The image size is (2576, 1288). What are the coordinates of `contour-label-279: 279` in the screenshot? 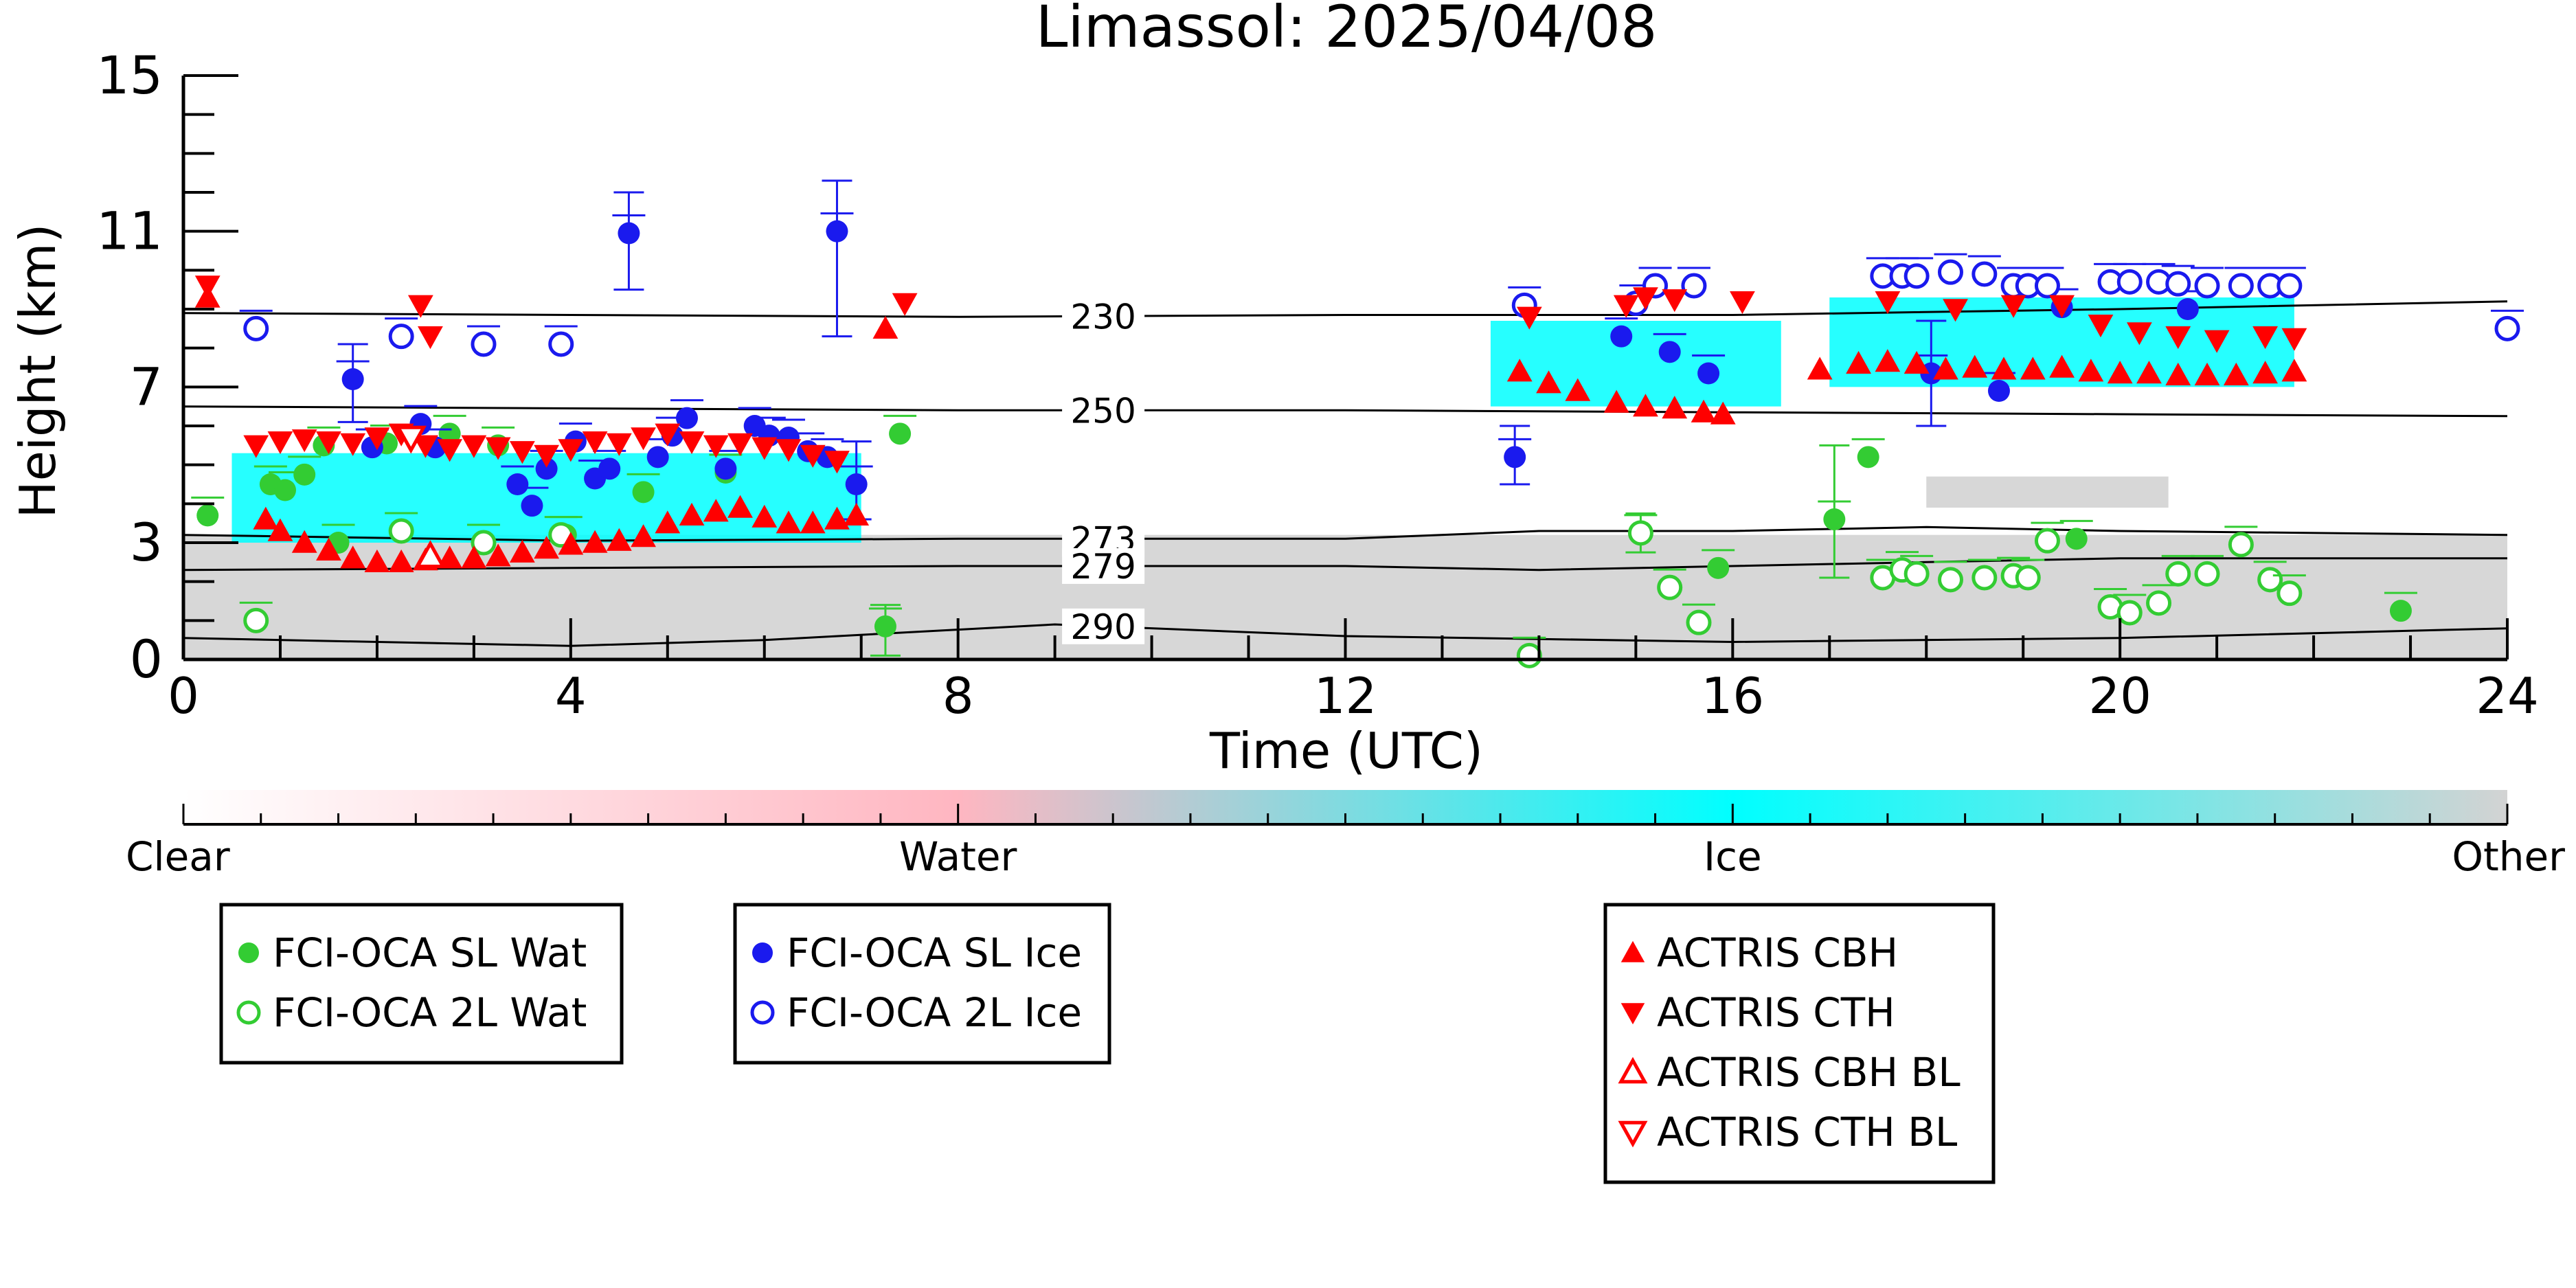 It's located at (1103, 567).